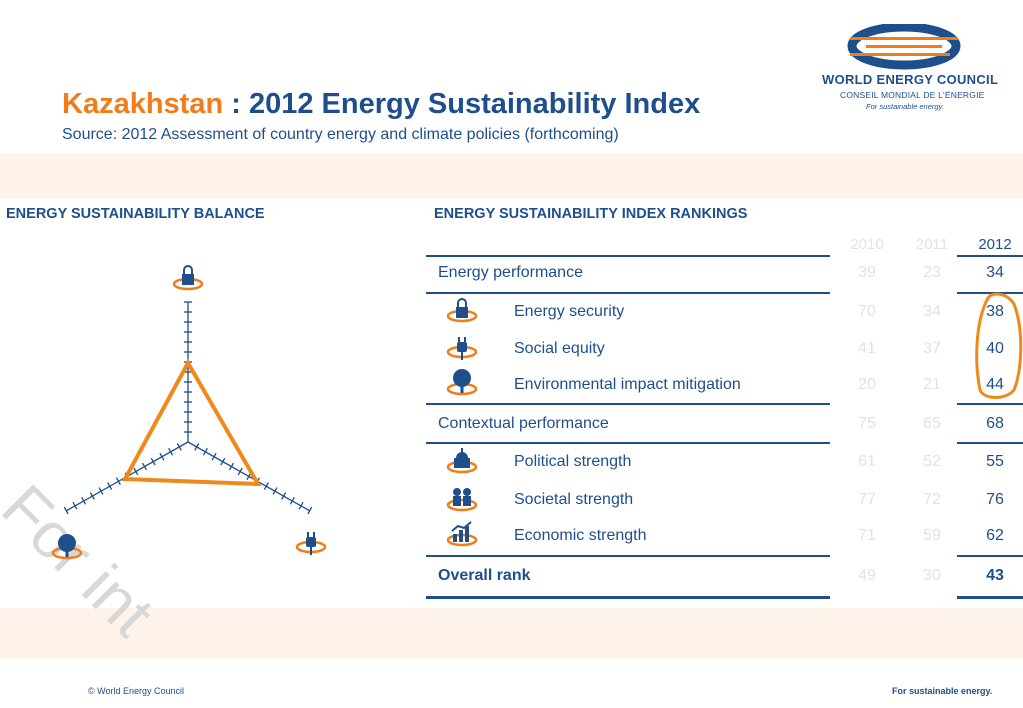  I want to click on table-row: Economic strength 71 59 62, so click(724, 542).